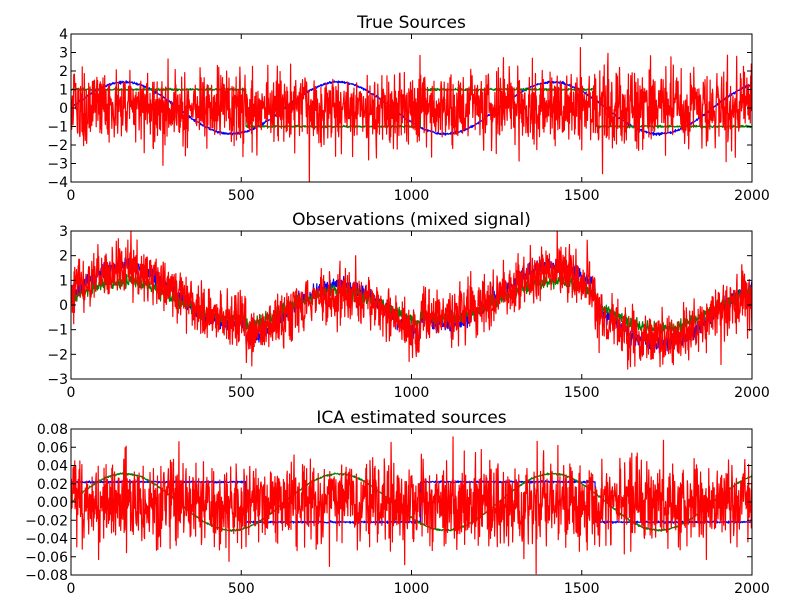 The height and width of the screenshot is (600, 800). What do you see at coordinates (46, 540) in the screenshot?
I see `y-tick-label: −0.04` at bounding box center [46, 540].